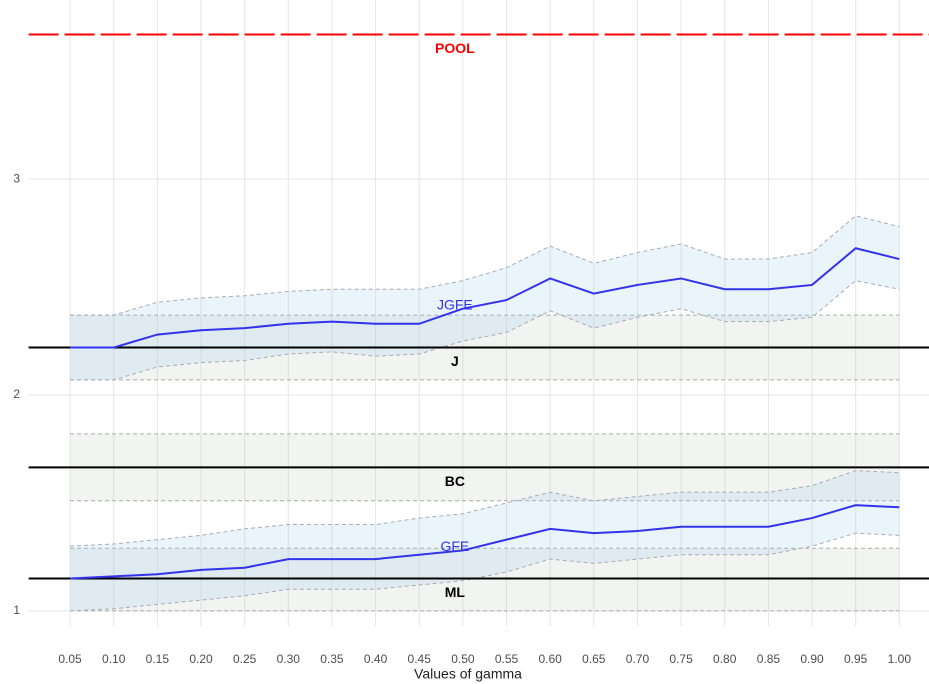 This screenshot has height=684, width=929. What do you see at coordinates (455, 592) in the screenshot?
I see `hline-label: ML` at bounding box center [455, 592].